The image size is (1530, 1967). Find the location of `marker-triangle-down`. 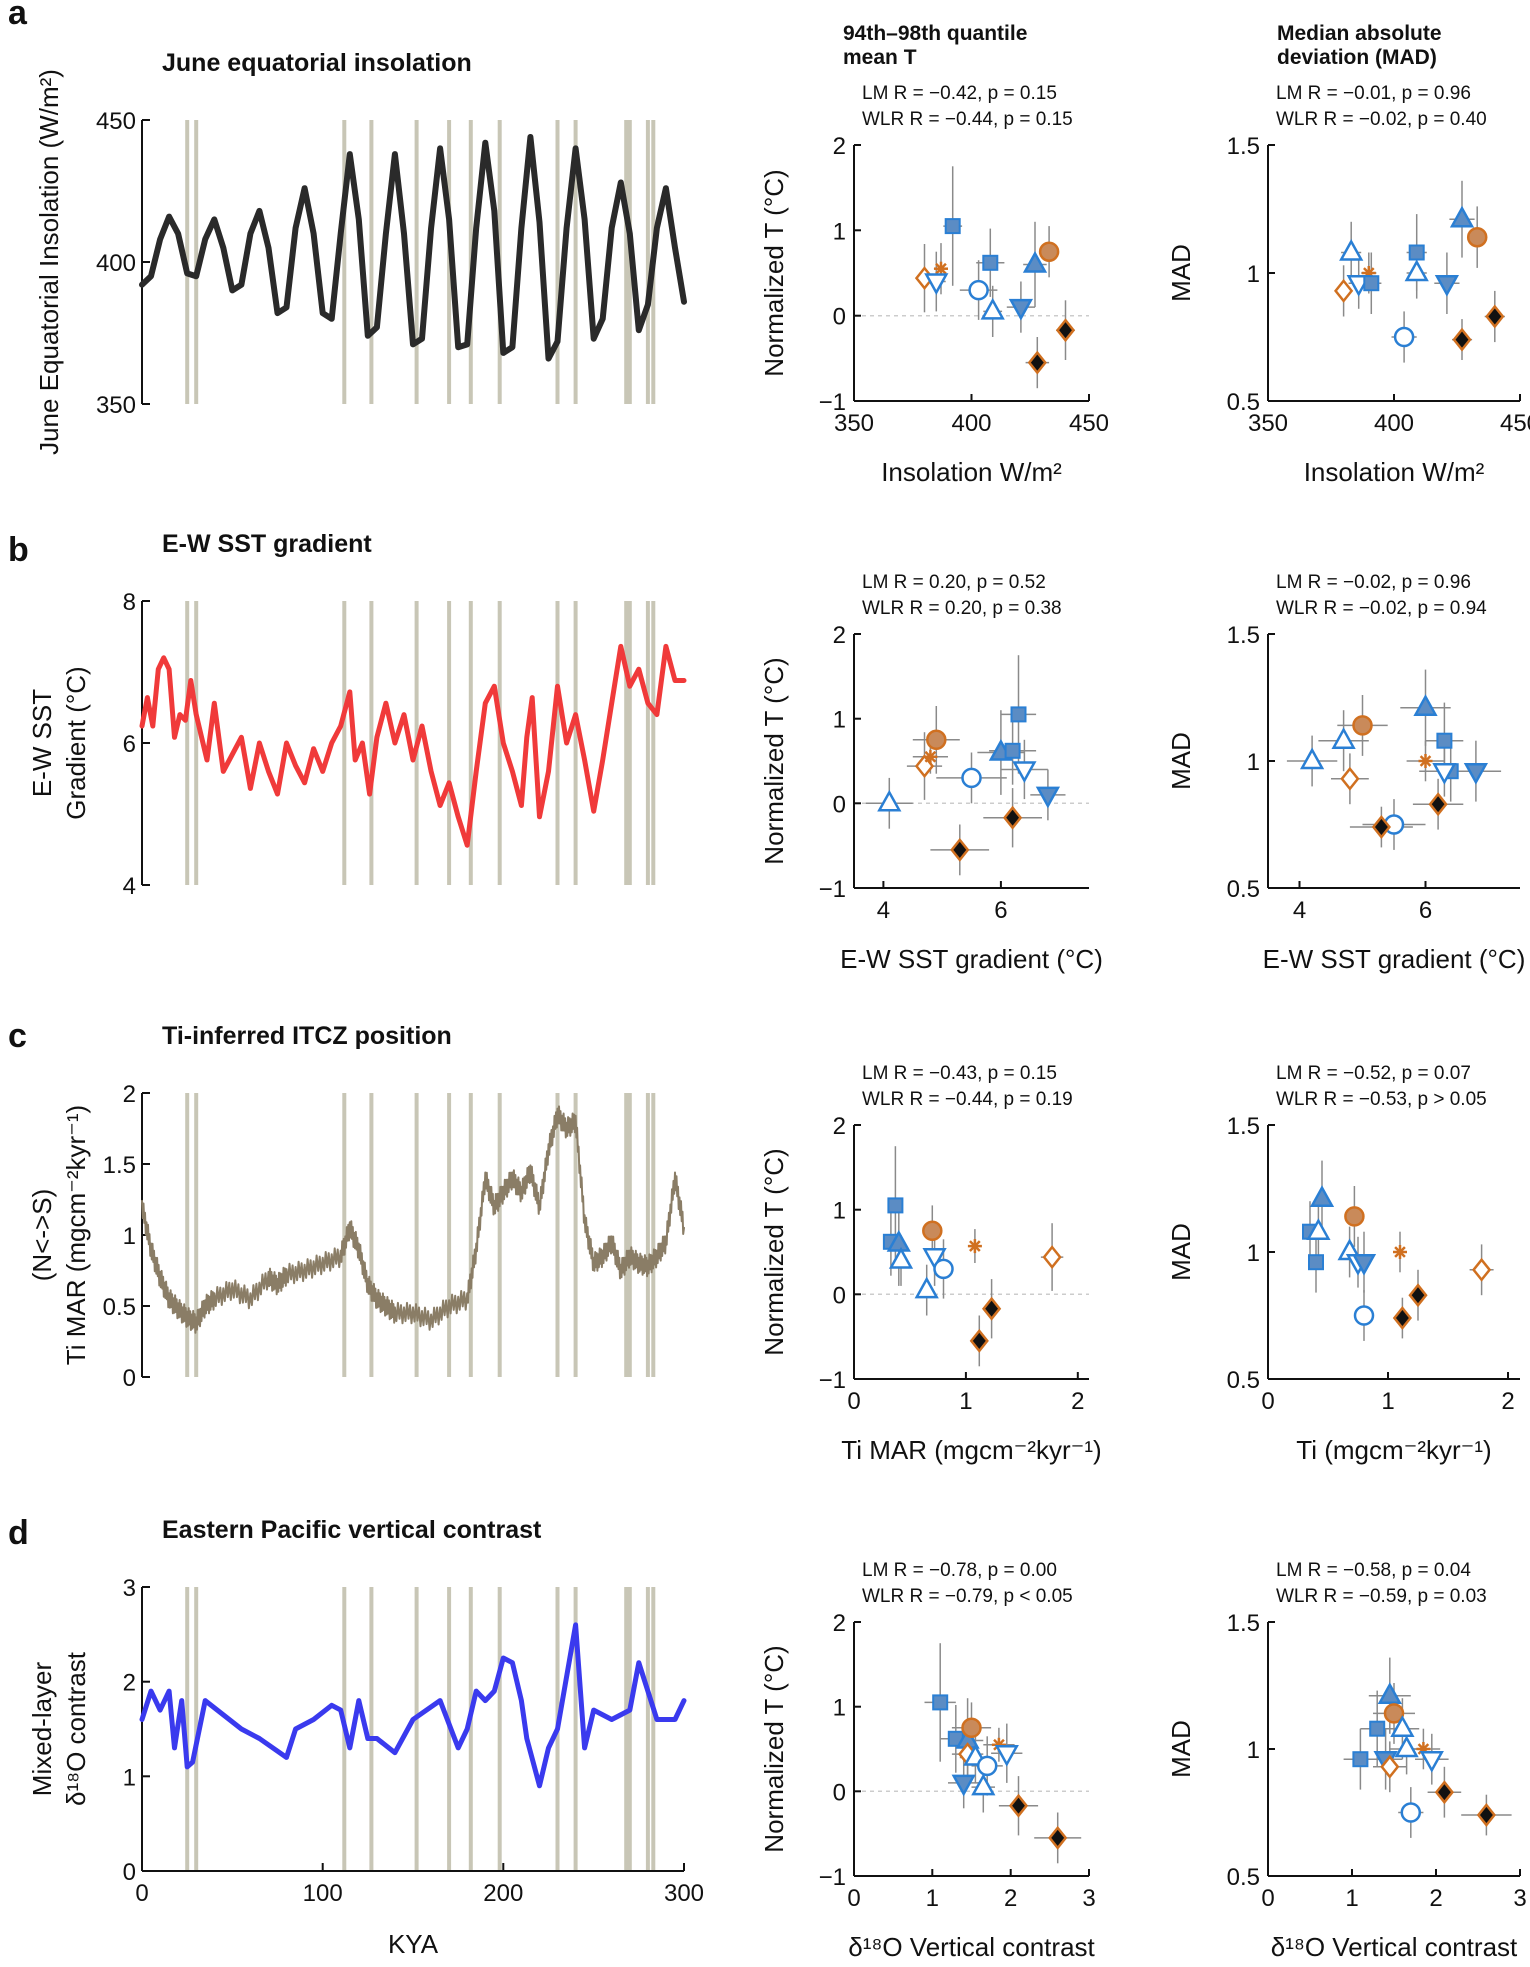

marker-triangle-down is located at coordinates (1431, 1761).